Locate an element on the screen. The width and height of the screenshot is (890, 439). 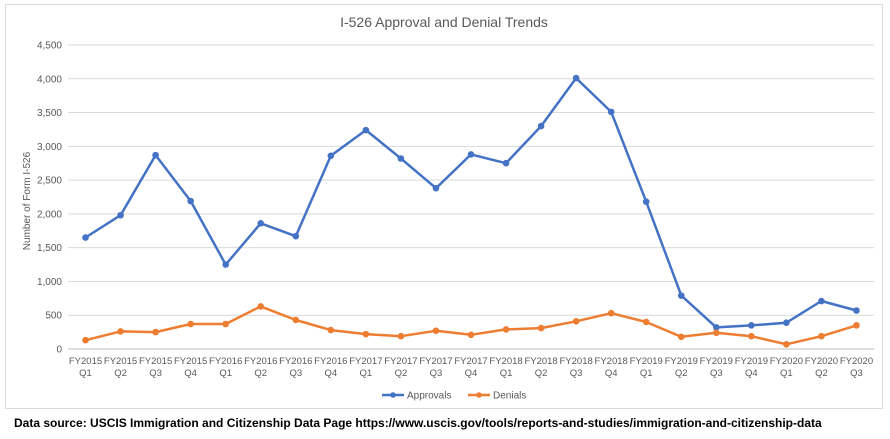
y-tick-label: 2,000 is located at coordinates (49, 214).